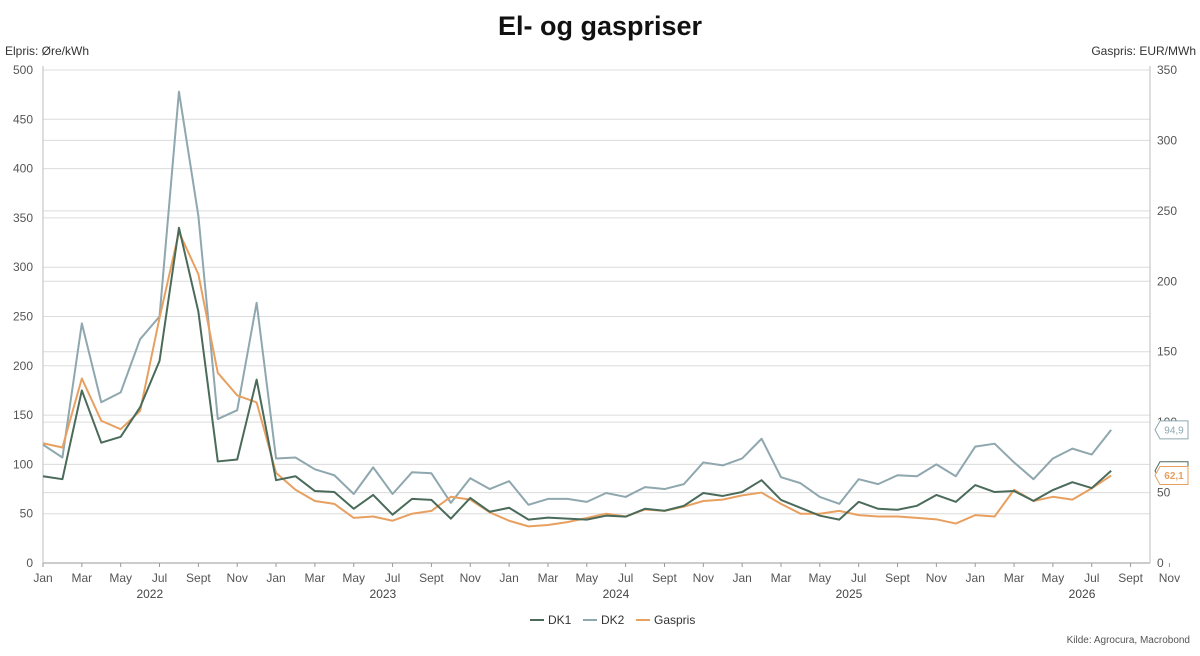  What do you see at coordinates (23, 169) in the screenshot?
I see `left-tick-label: 400` at bounding box center [23, 169].